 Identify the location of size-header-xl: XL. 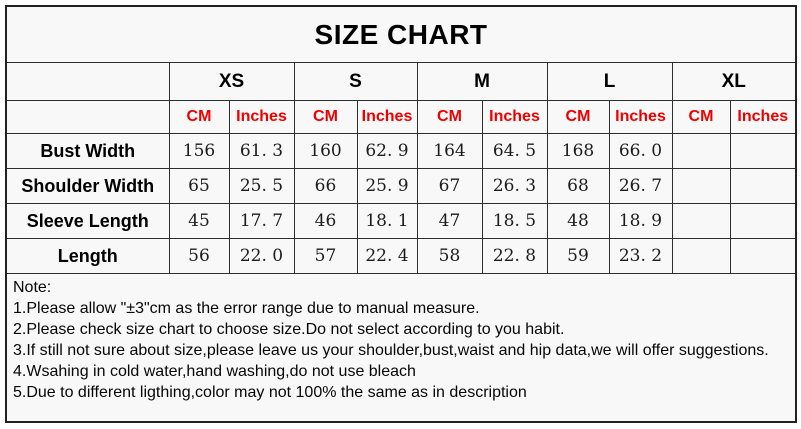
(734, 81).